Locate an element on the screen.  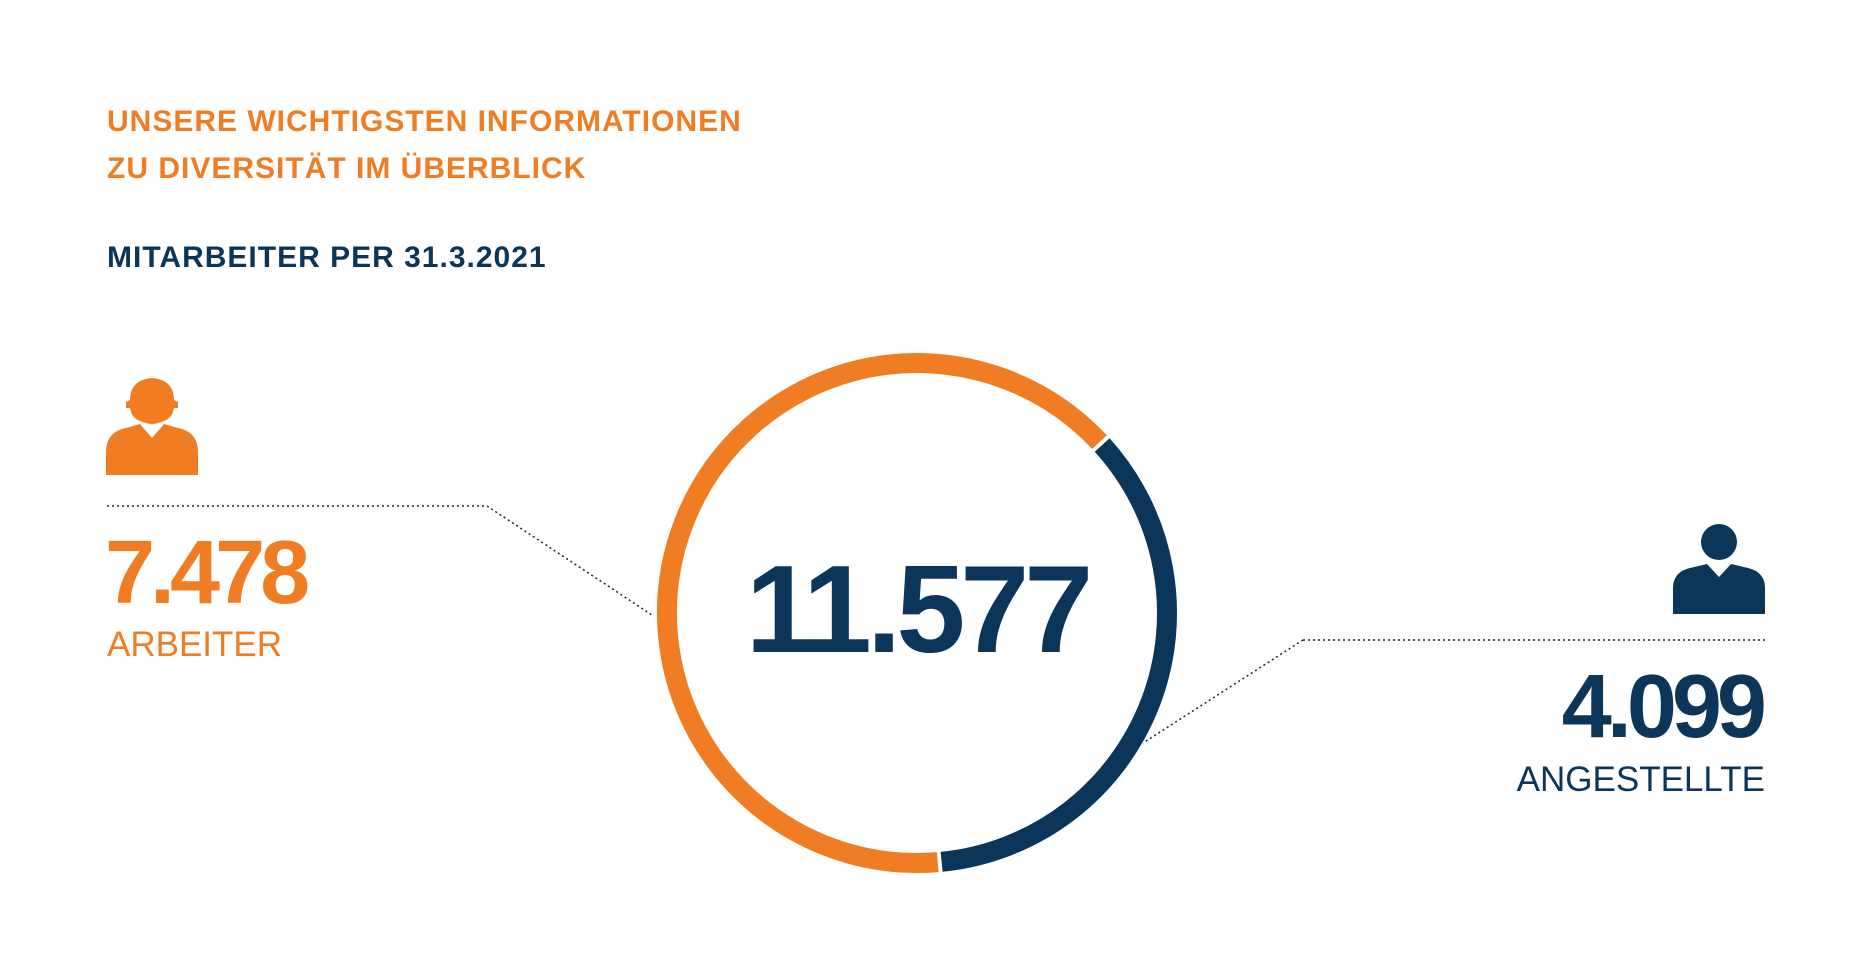
heading-line-1: UNSERE WICHTIGSTEN INFORMATIONEN is located at coordinates (424, 121).